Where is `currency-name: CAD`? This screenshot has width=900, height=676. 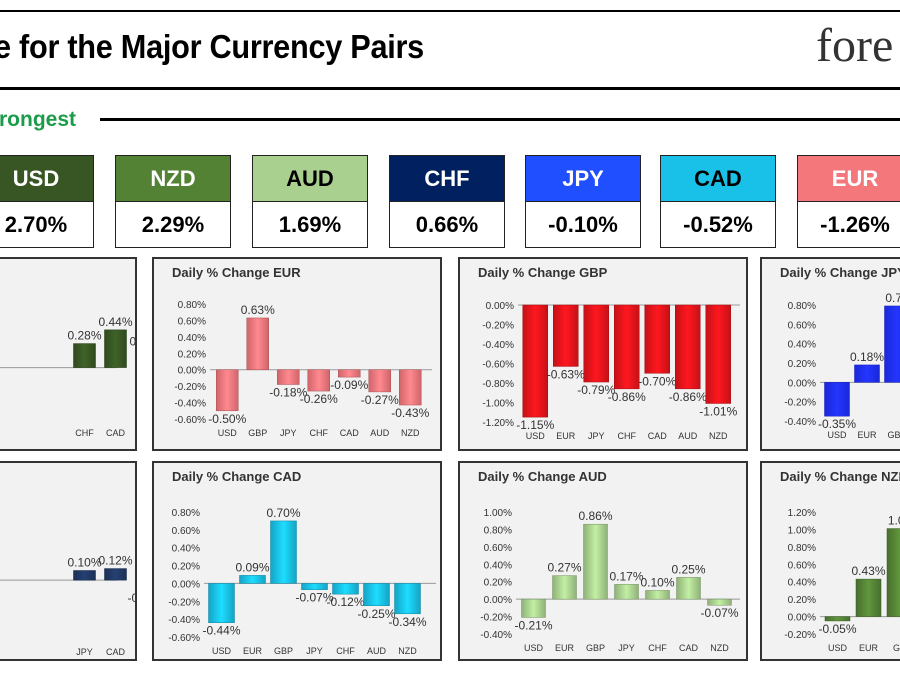
currency-name: CAD is located at coordinates (718, 179).